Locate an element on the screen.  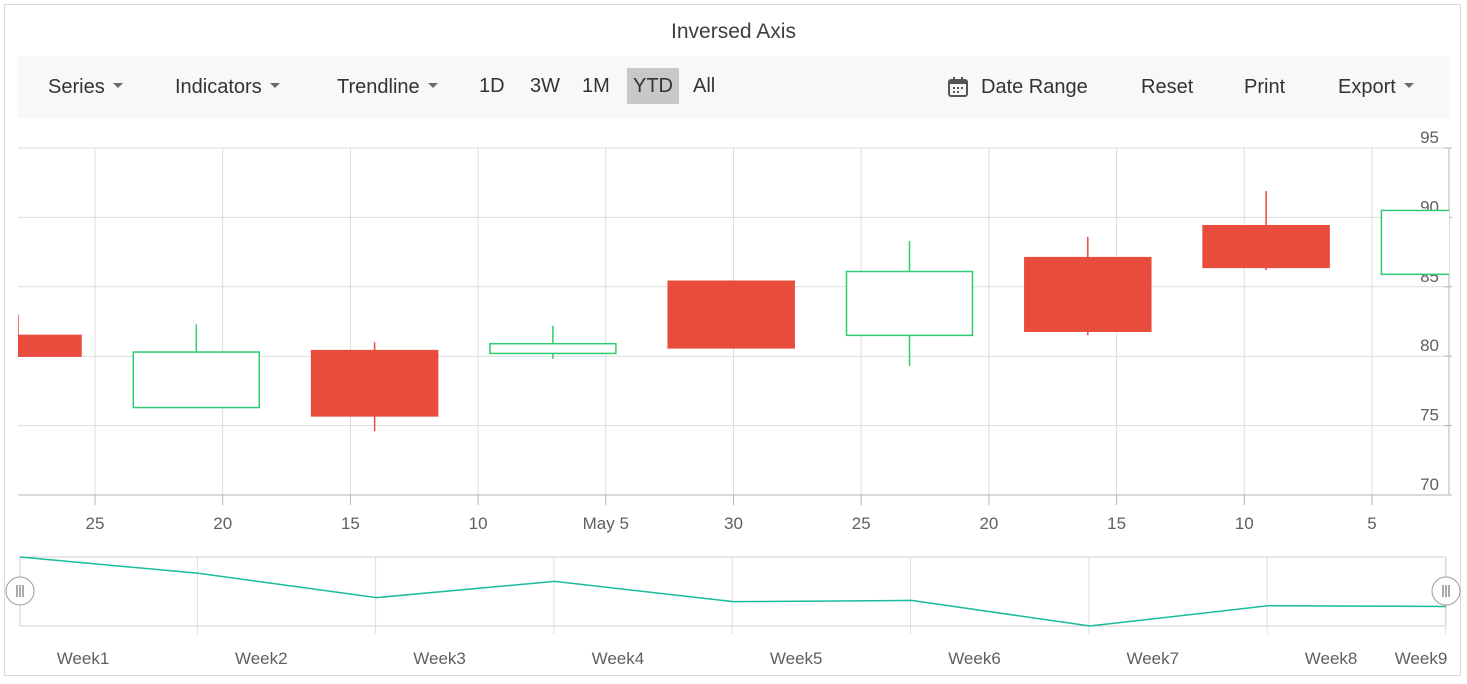
calendar-icon is located at coordinates (958, 87).